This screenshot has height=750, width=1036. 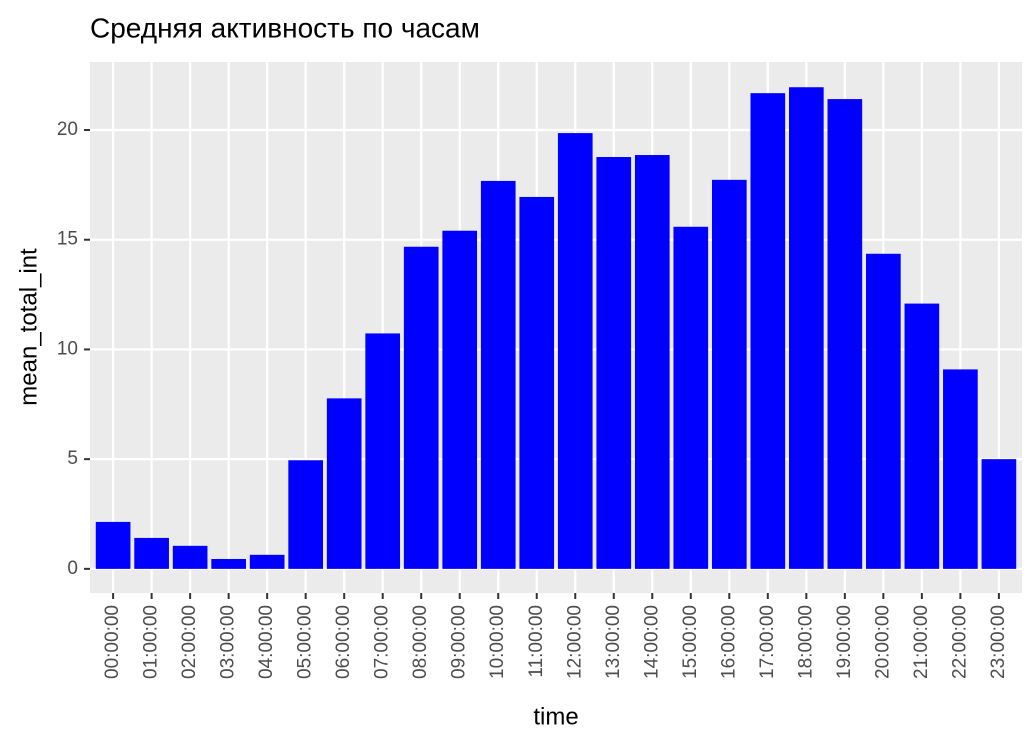 What do you see at coordinates (343, 642) in the screenshot?
I see `x-tick-label: 06:00:00` at bounding box center [343, 642].